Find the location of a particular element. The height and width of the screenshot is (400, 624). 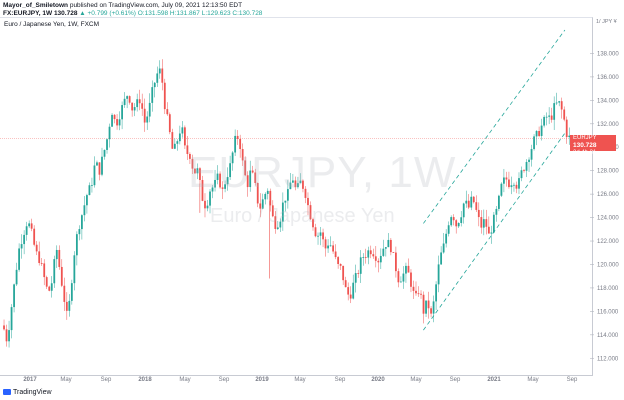

last-price-badge: EURJPY 130.728 2d 4h 31 is located at coordinates (593, 145).